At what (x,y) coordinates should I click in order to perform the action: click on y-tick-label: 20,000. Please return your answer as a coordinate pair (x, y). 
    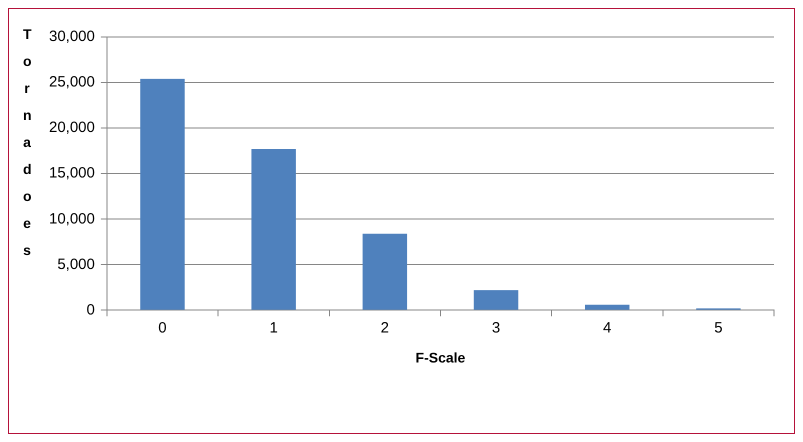
    Looking at the image, I should click on (71, 127).